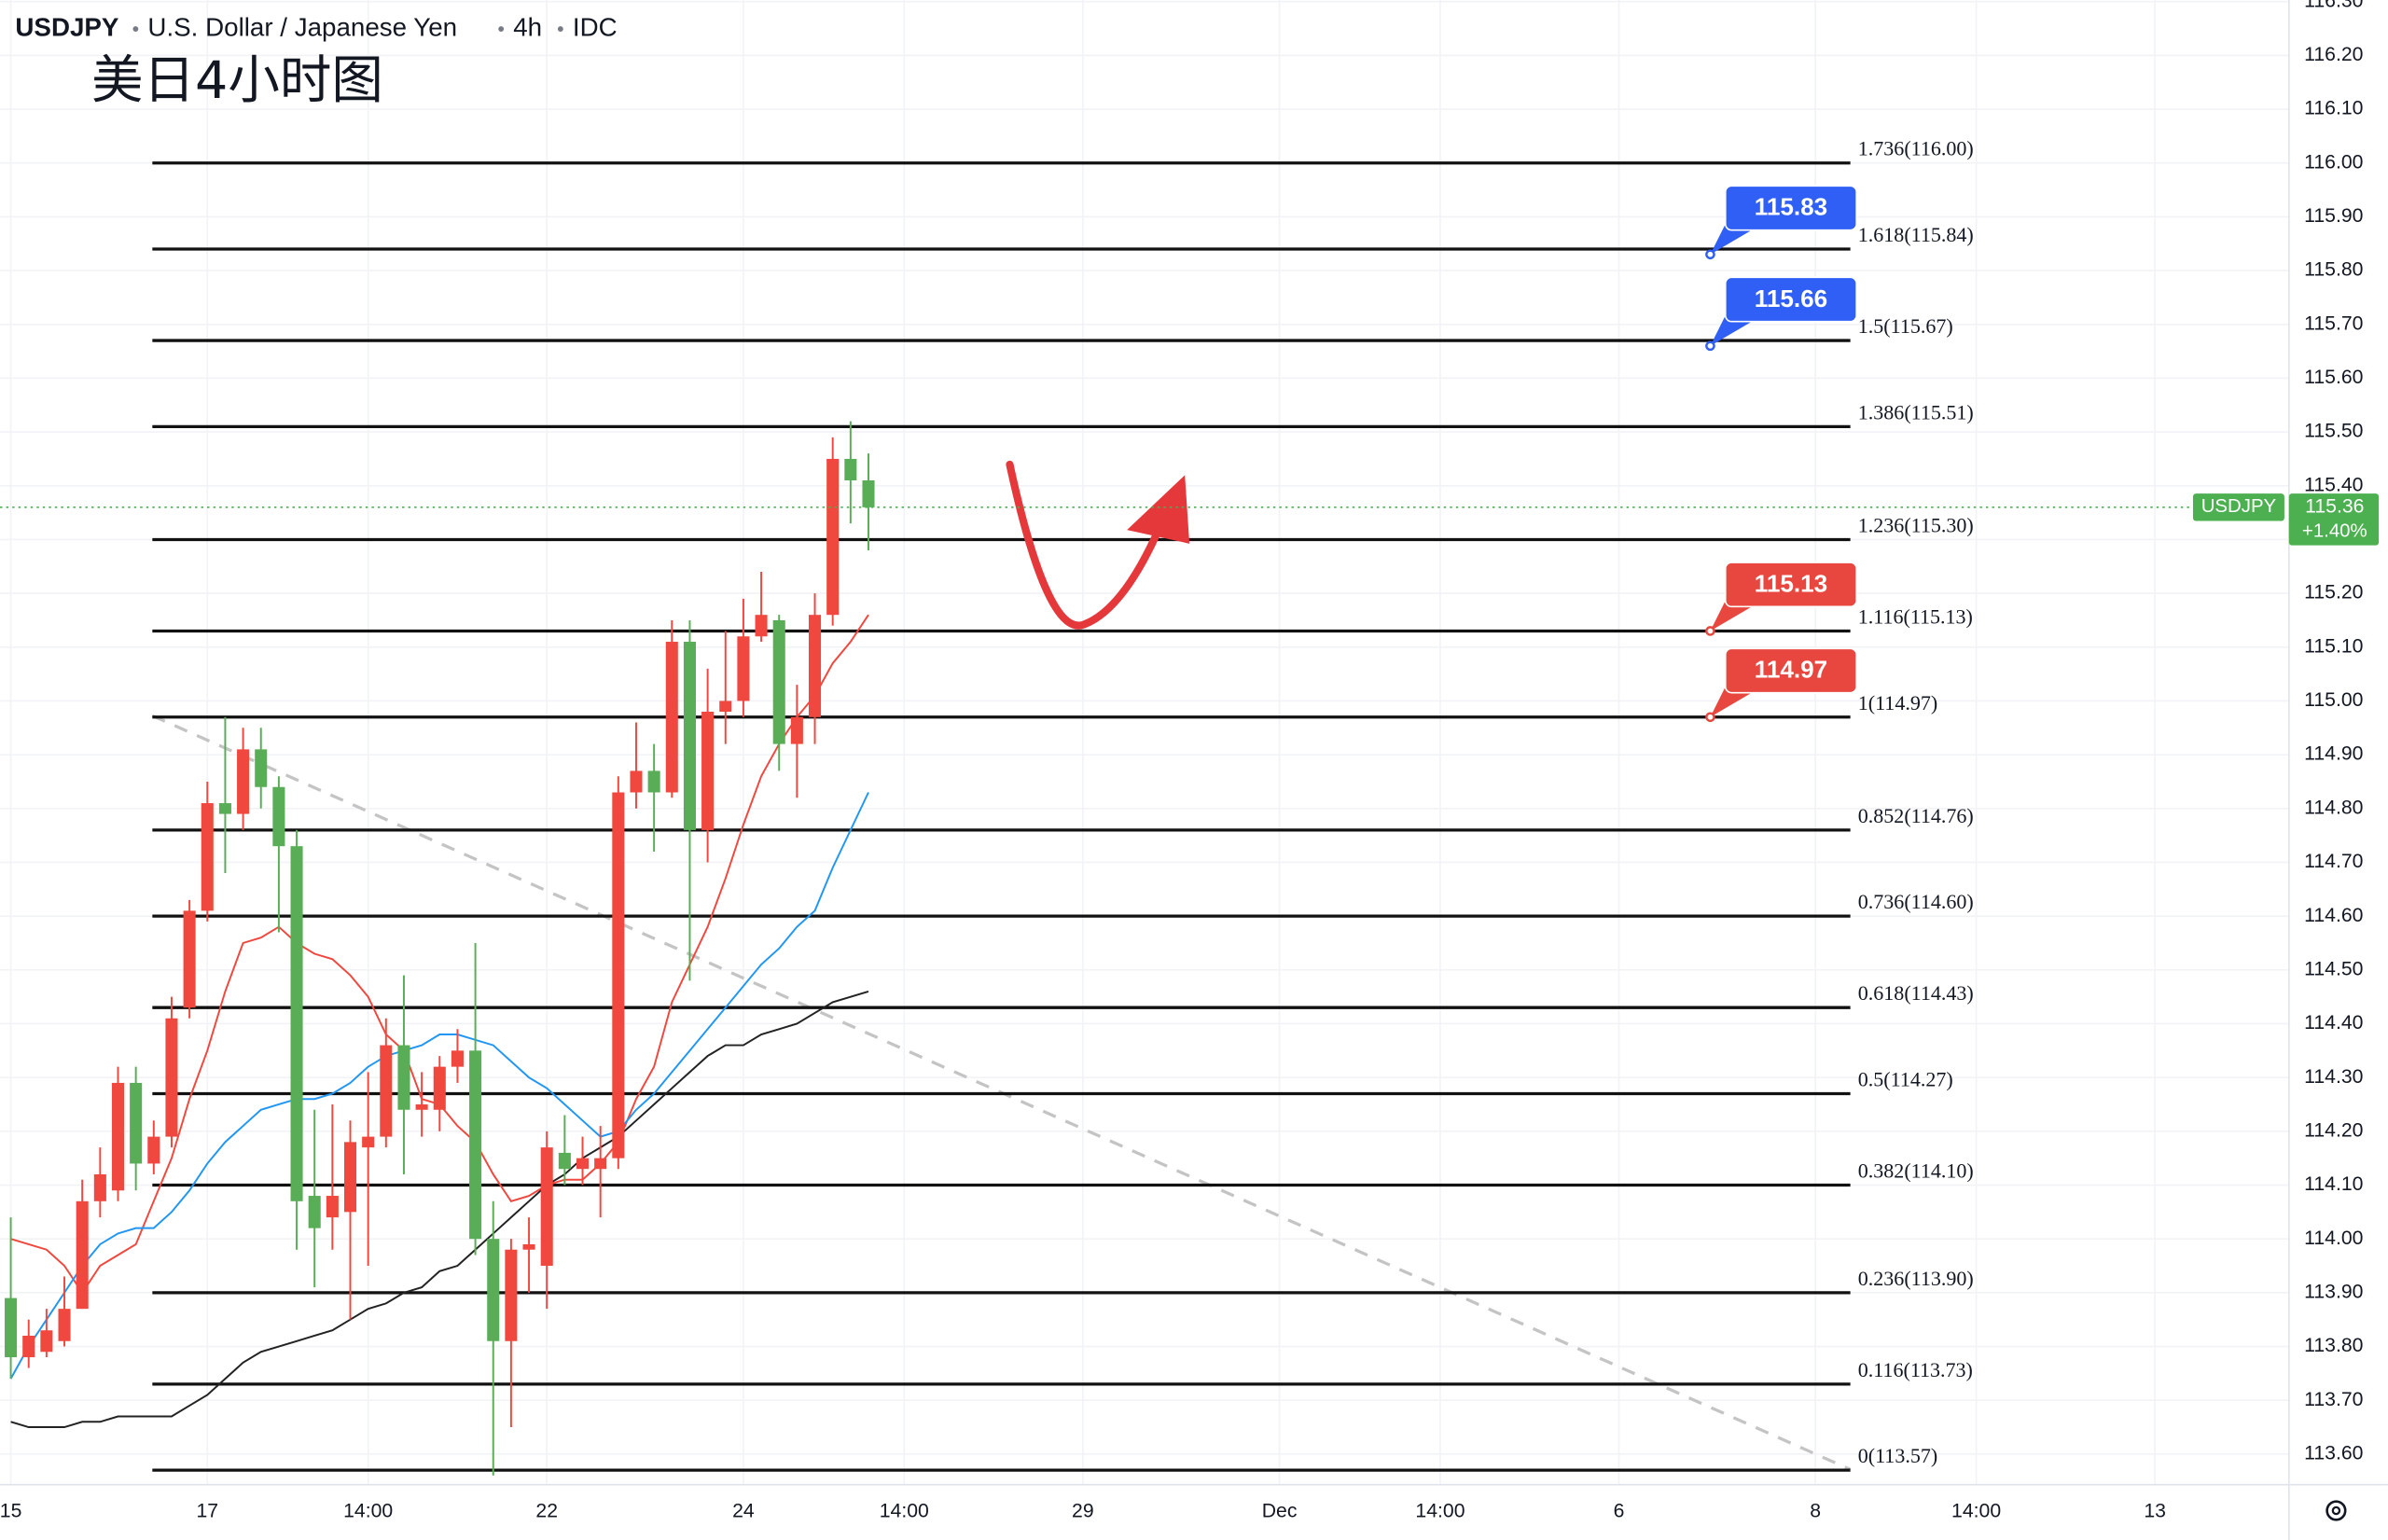  Describe the element at coordinates (1915, 1369) in the screenshot. I see `fib-label: 0.116(113.73)` at that location.